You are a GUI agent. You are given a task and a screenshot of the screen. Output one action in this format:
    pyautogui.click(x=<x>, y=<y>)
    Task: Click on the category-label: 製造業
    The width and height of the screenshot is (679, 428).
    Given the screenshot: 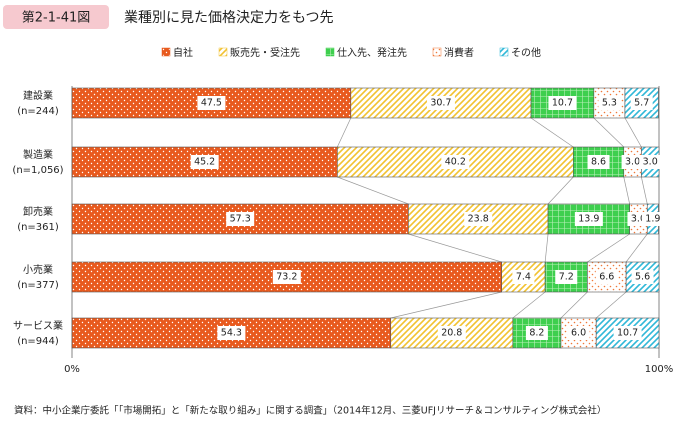 What is the action you would take?
    pyautogui.click(x=38, y=154)
    